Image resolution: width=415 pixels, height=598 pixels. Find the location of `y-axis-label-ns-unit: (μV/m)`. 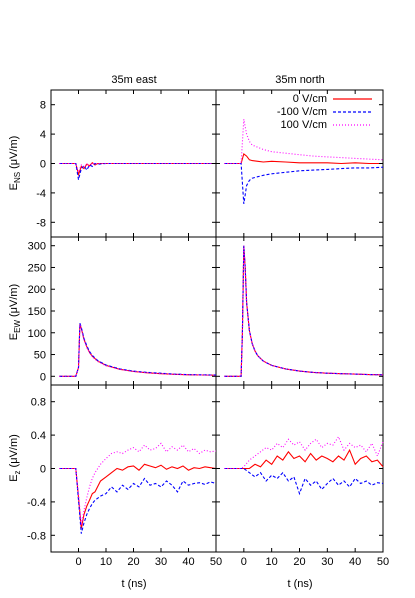

y-axis-label-ns-unit: (μV/m) is located at coordinates (14, 152).